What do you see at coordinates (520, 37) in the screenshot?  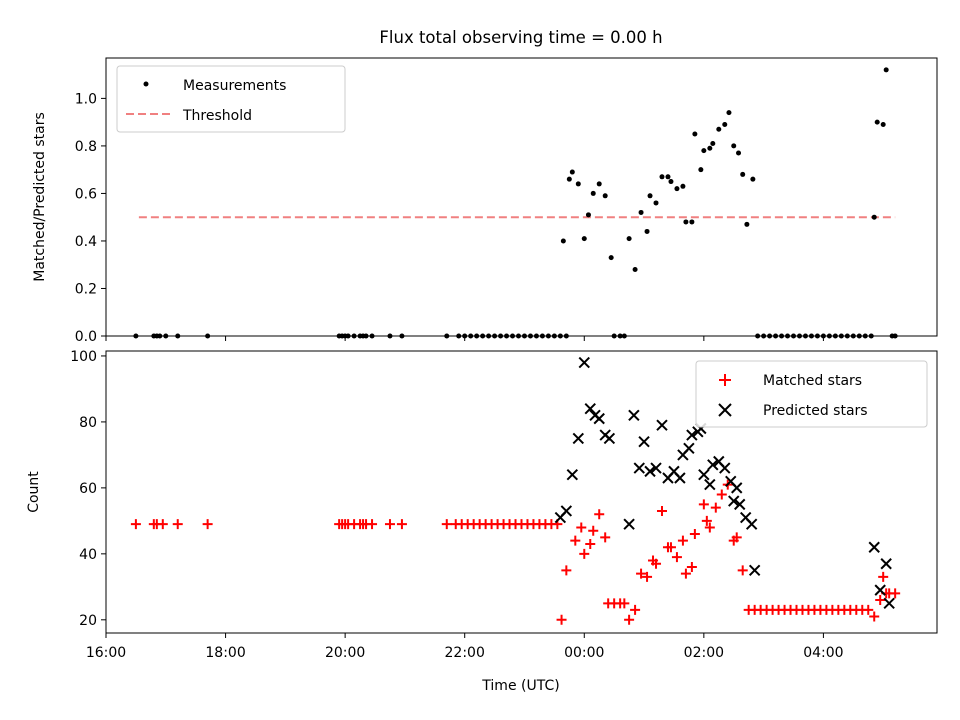 I see `figure-title: Flux total observing time = 0.00 h` at bounding box center [520, 37].